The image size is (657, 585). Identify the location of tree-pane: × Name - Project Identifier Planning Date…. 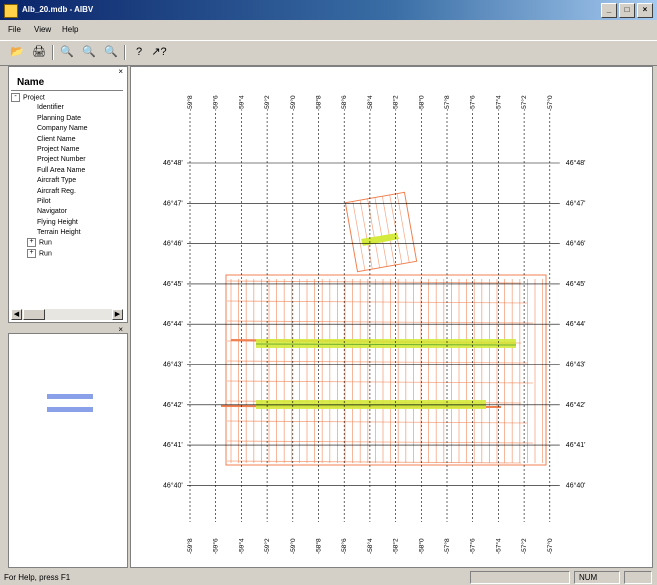
(68, 194).